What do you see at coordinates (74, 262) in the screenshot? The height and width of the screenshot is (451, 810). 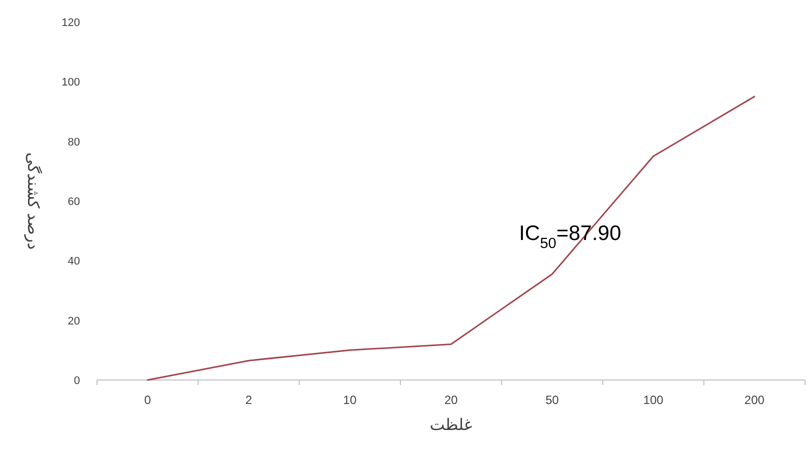 I see `y-tick-label: 40` at bounding box center [74, 262].